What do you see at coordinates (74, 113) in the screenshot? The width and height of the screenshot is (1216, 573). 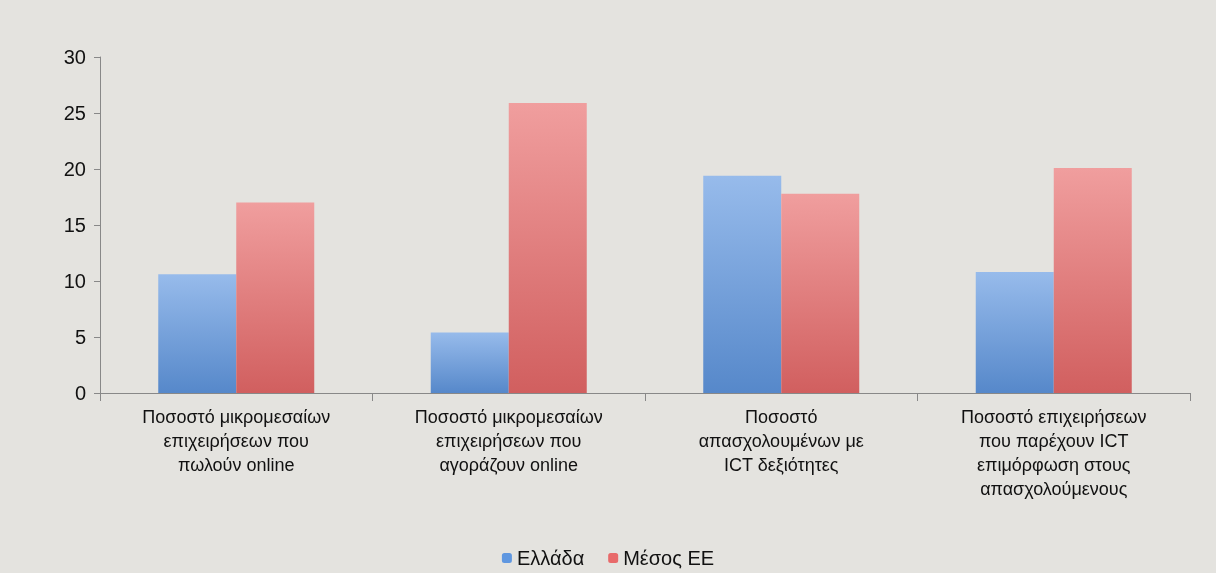 I see `y-tick-label: 25` at bounding box center [74, 113].